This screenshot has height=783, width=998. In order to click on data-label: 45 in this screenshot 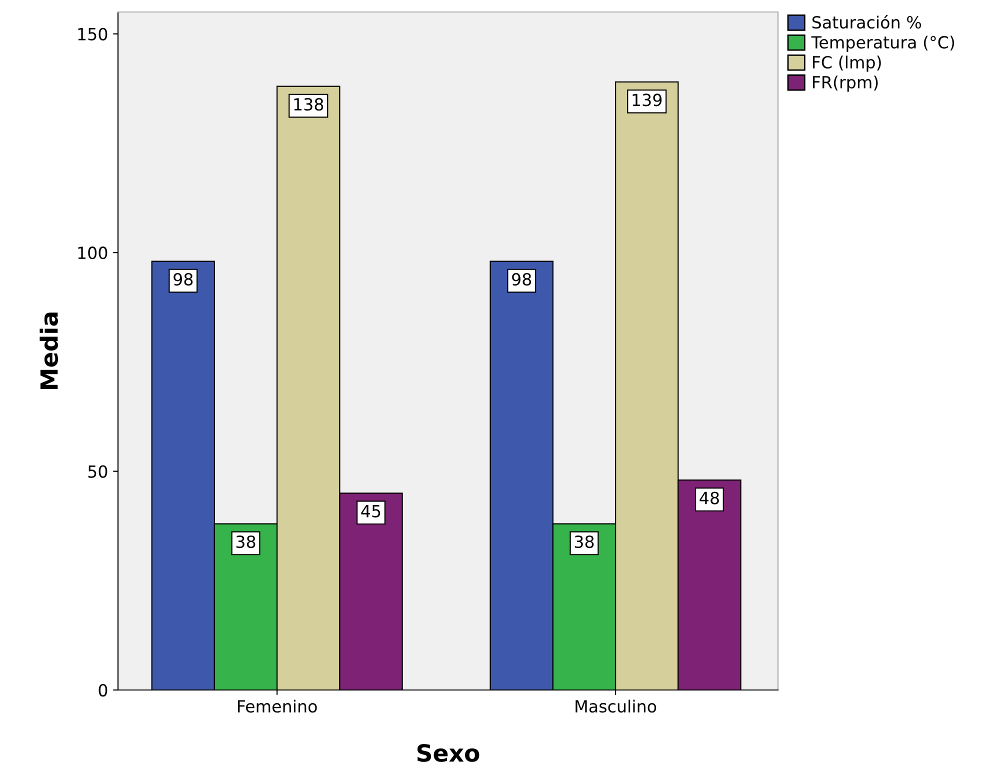, I will do `click(370, 511)`.